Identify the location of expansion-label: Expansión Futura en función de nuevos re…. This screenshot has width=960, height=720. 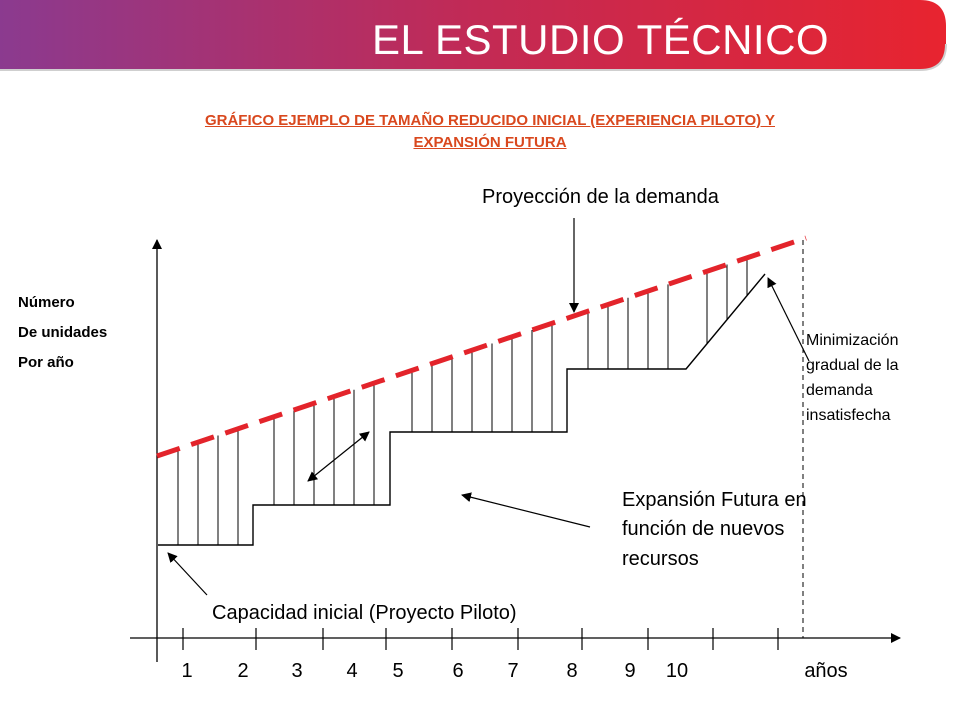
(714, 529).